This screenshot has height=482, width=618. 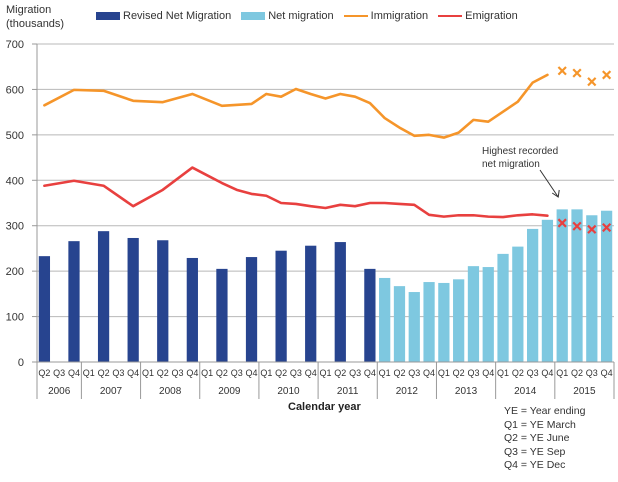 What do you see at coordinates (399, 16) in the screenshot?
I see `legend-label: Immigration` at bounding box center [399, 16].